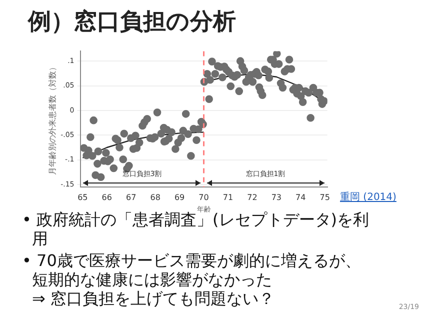 The image size is (427, 320). I want to click on x-tick-label: 65, so click(83, 197).